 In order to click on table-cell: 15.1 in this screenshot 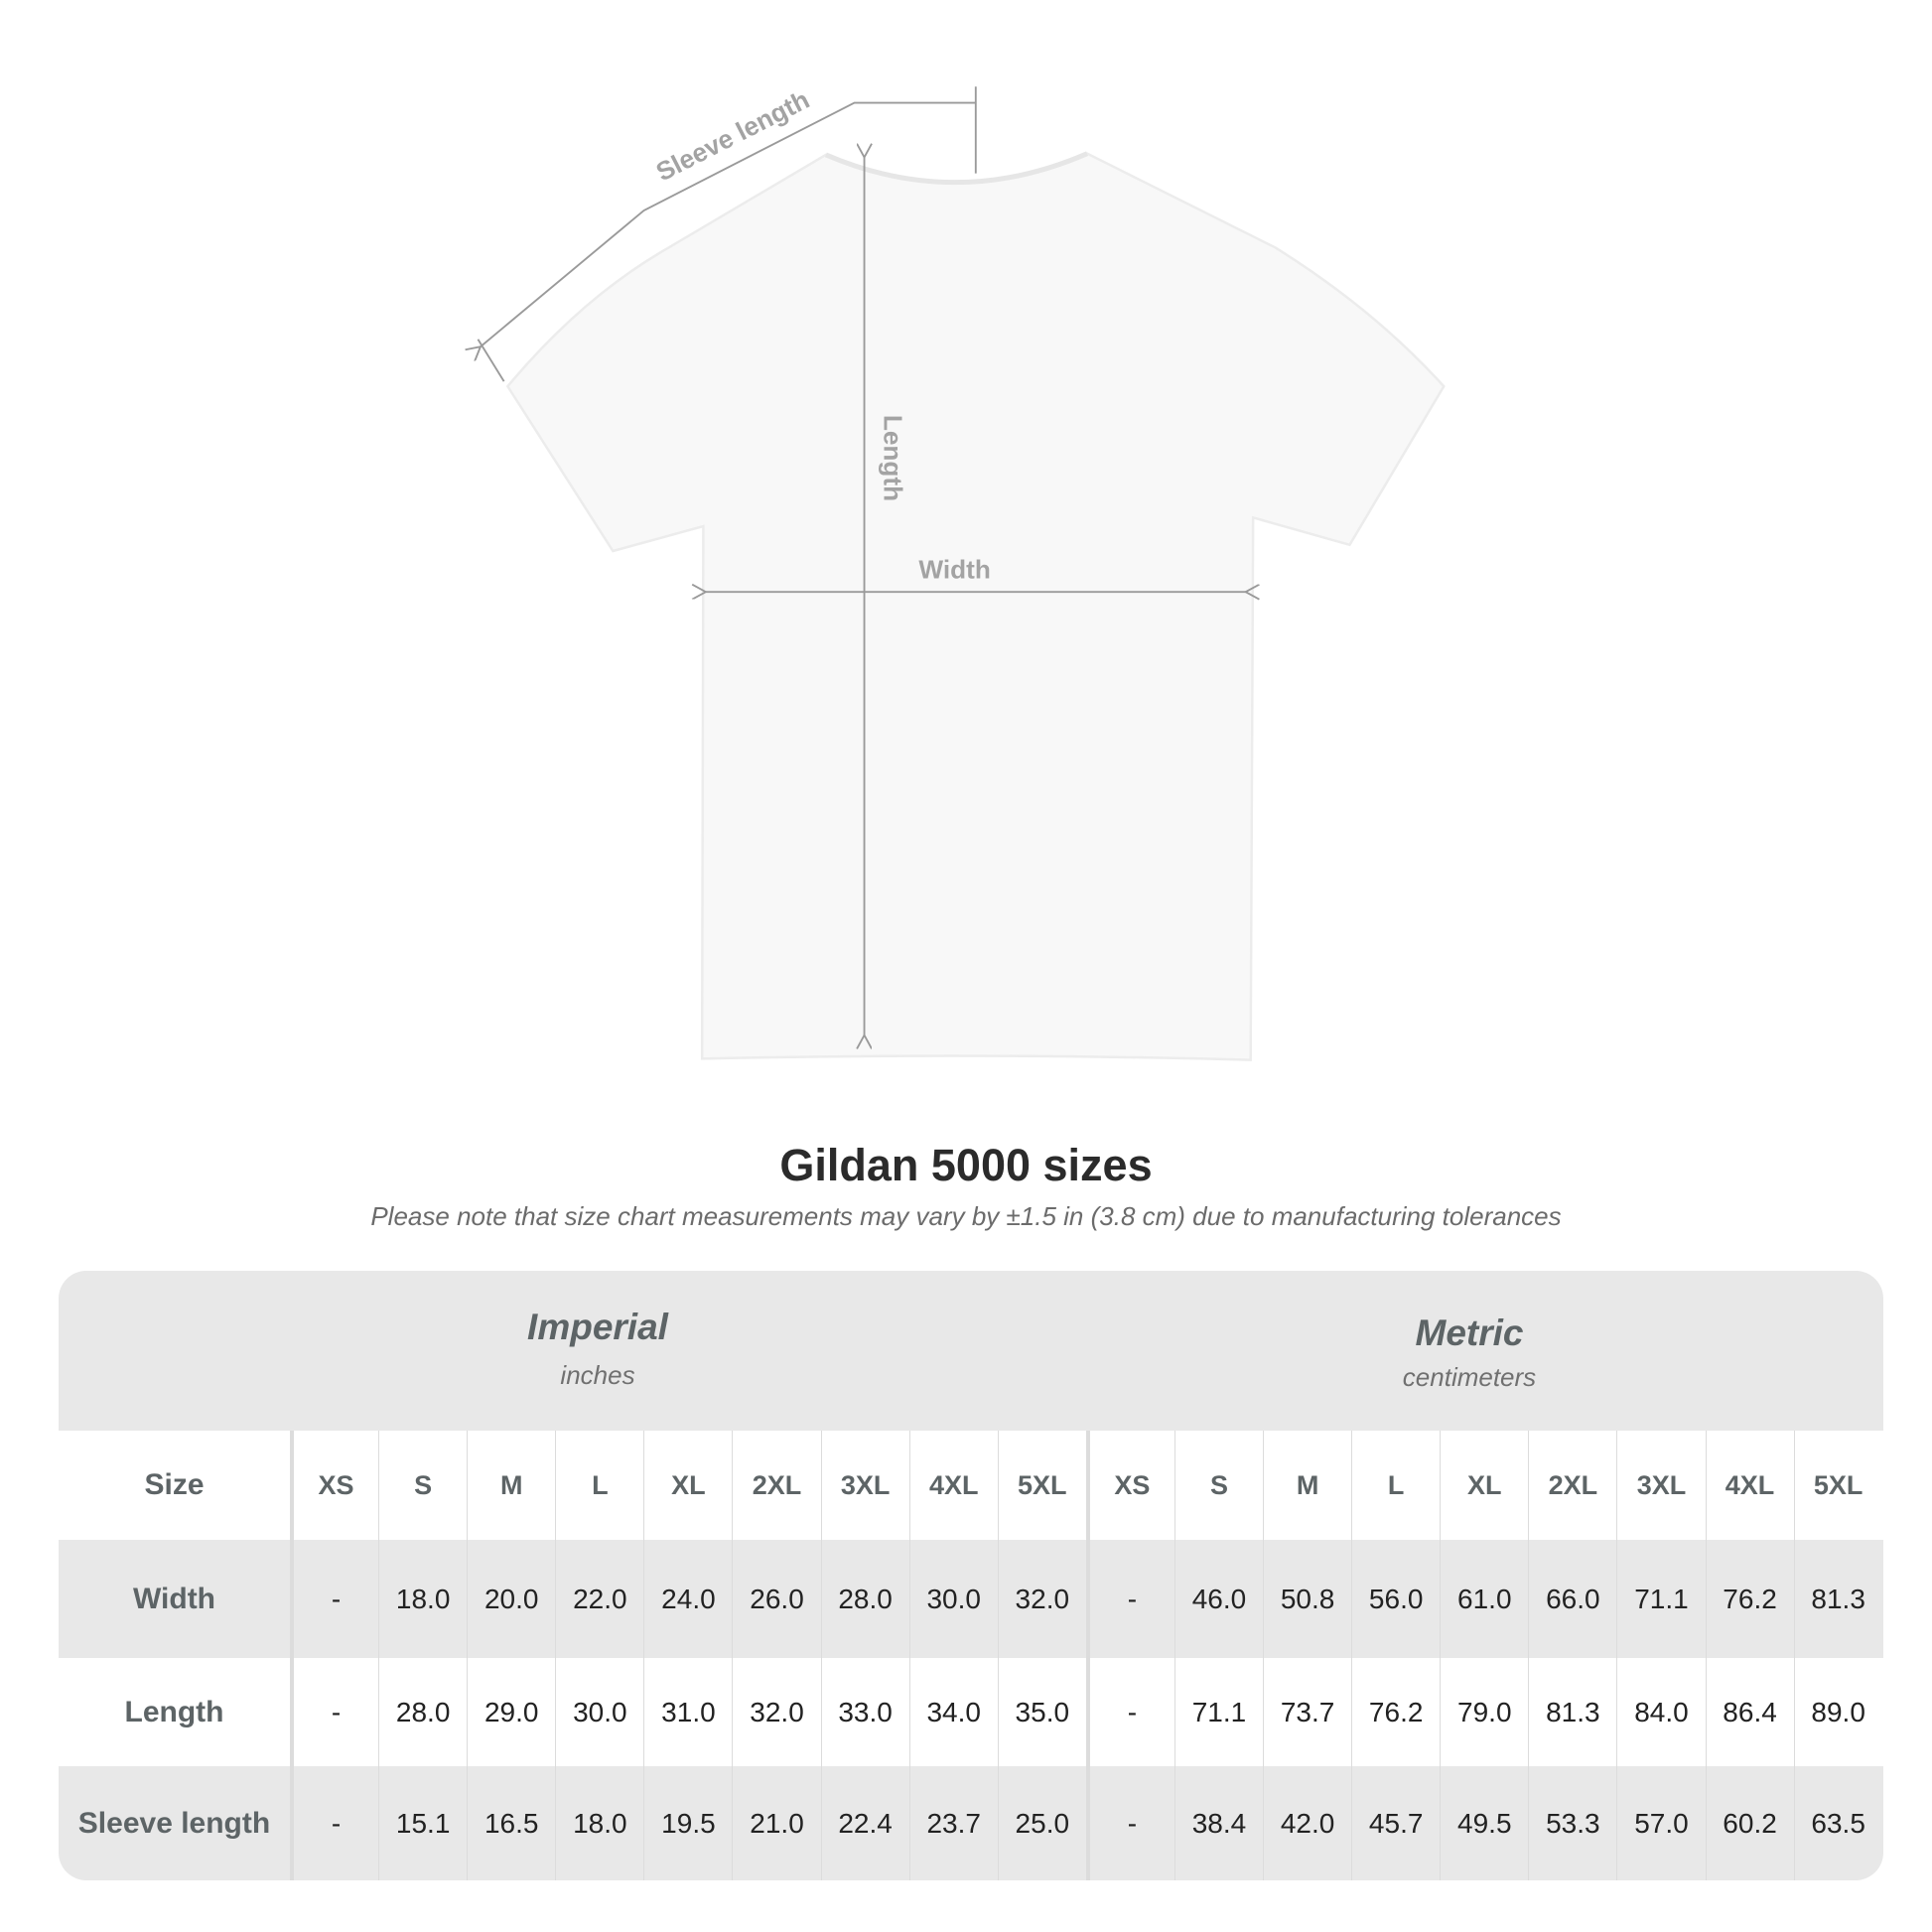, I will do `click(423, 1823)`.